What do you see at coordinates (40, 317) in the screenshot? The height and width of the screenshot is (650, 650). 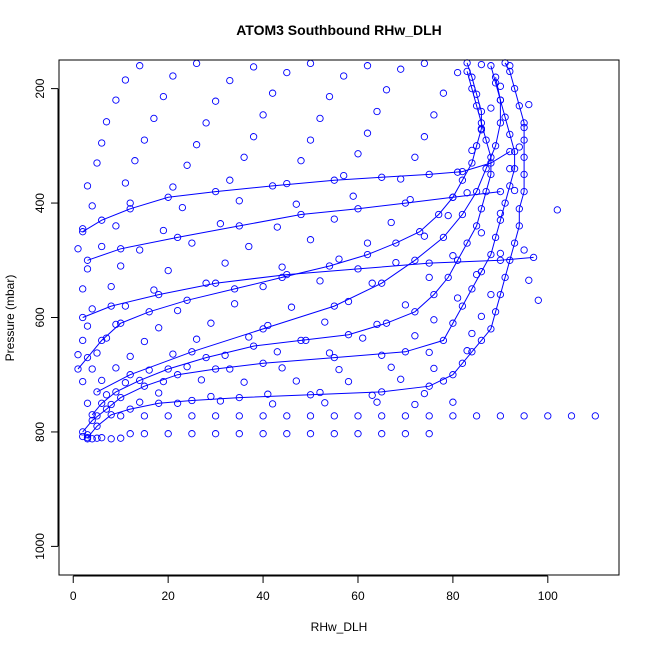 I see `y-tick-label-600: 600` at bounding box center [40, 317].